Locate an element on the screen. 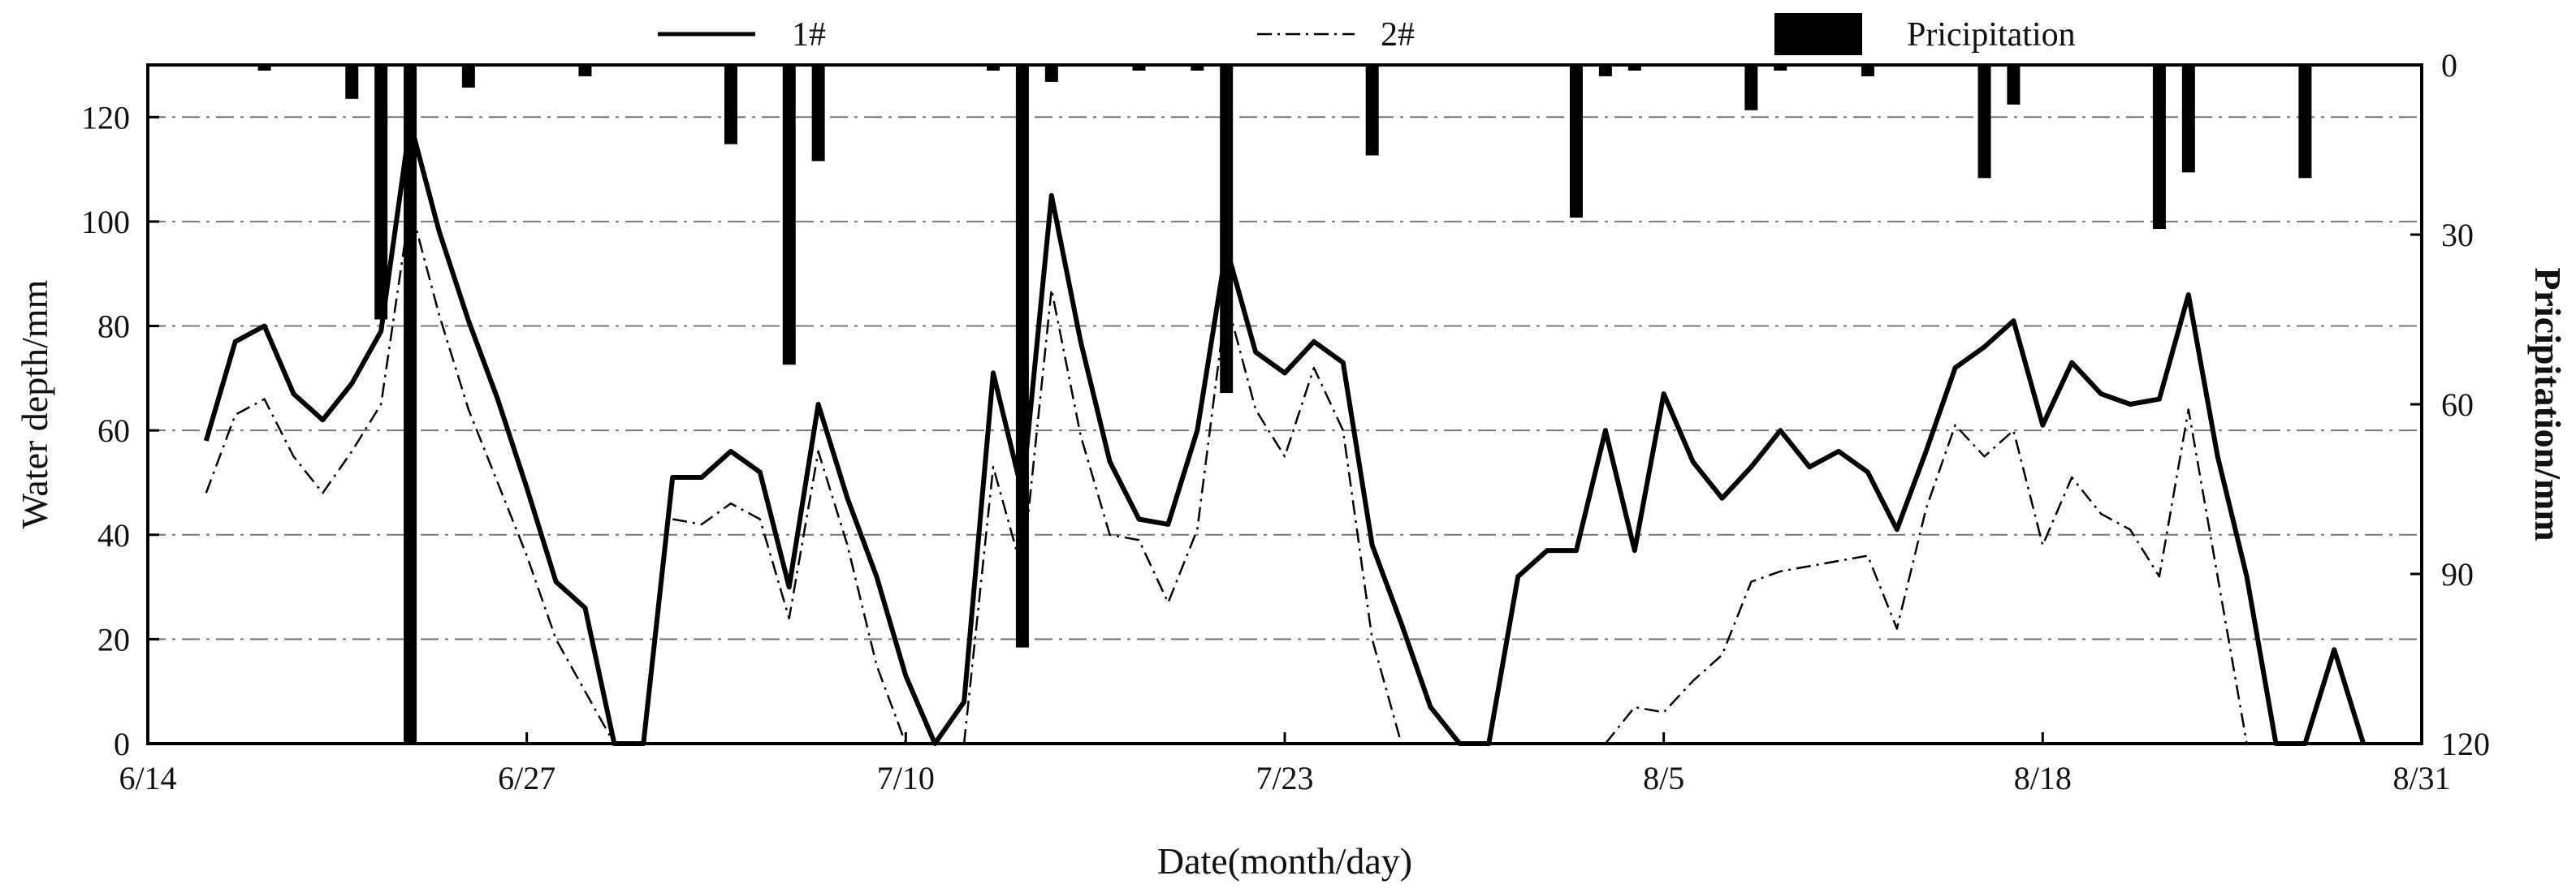 The image size is (2576, 893). y-tick-label: 60 is located at coordinates (114, 430).